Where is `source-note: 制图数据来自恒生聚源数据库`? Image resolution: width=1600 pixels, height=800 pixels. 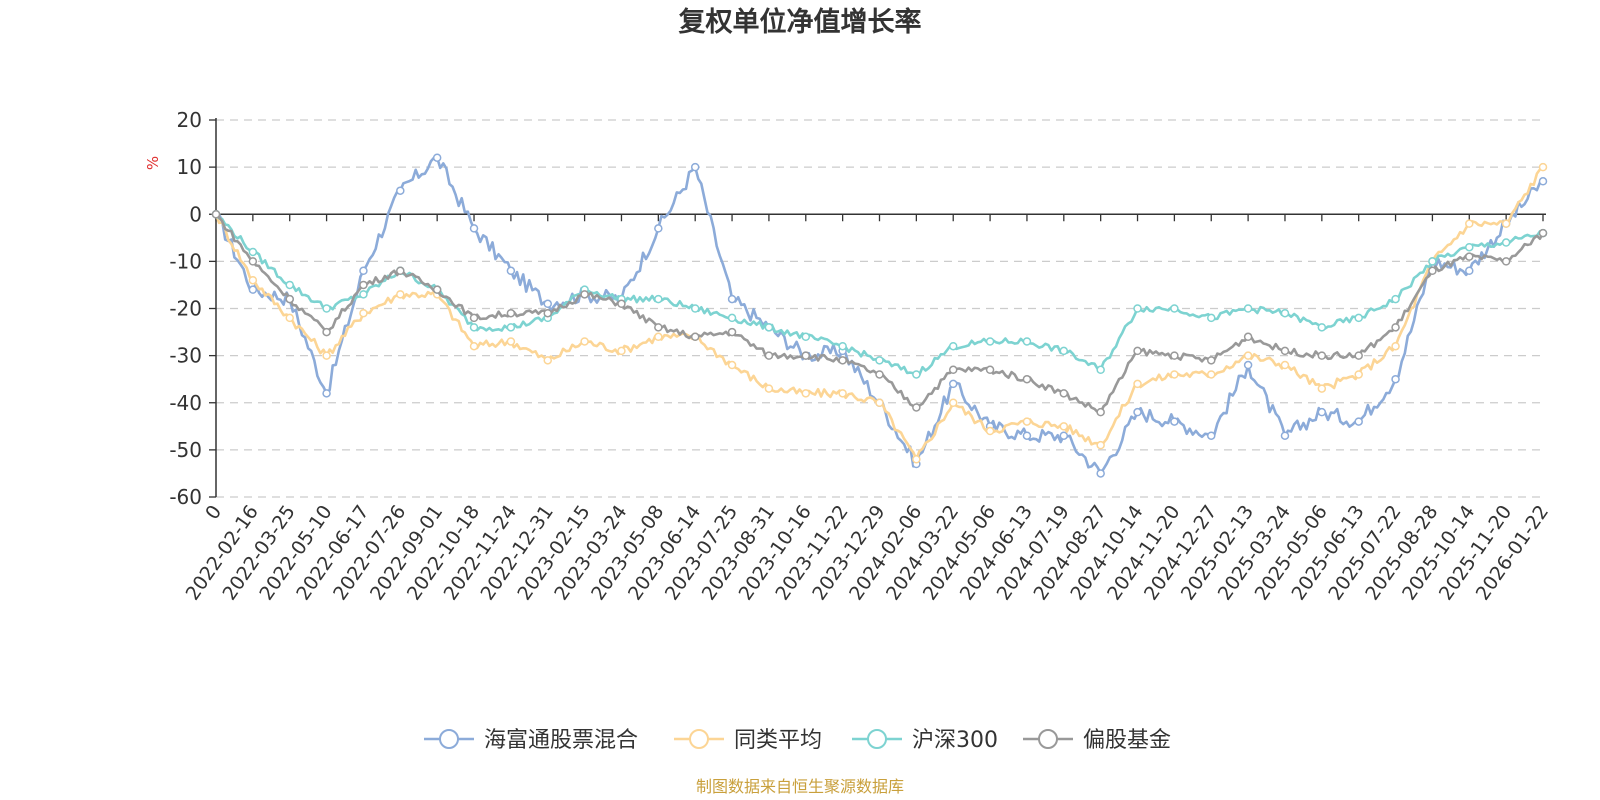 source-note: 制图数据来自恒生聚源数据库 is located at coordinates (800, 786).